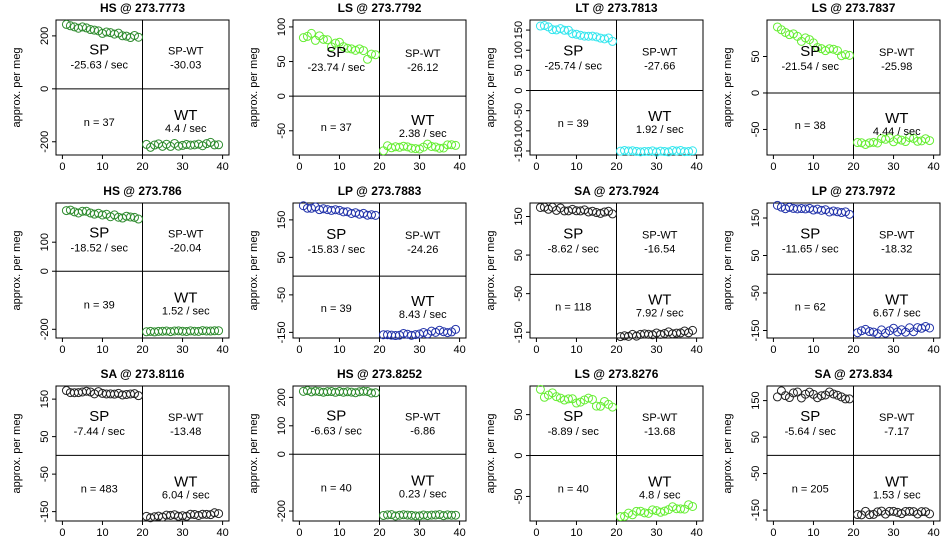 Image resolution: width=950 pixels, height=550 pixels. Describe the element at coordinates (380, 8) in the screenshot. I see `chart-title: LS @ 273.7792` at that location.